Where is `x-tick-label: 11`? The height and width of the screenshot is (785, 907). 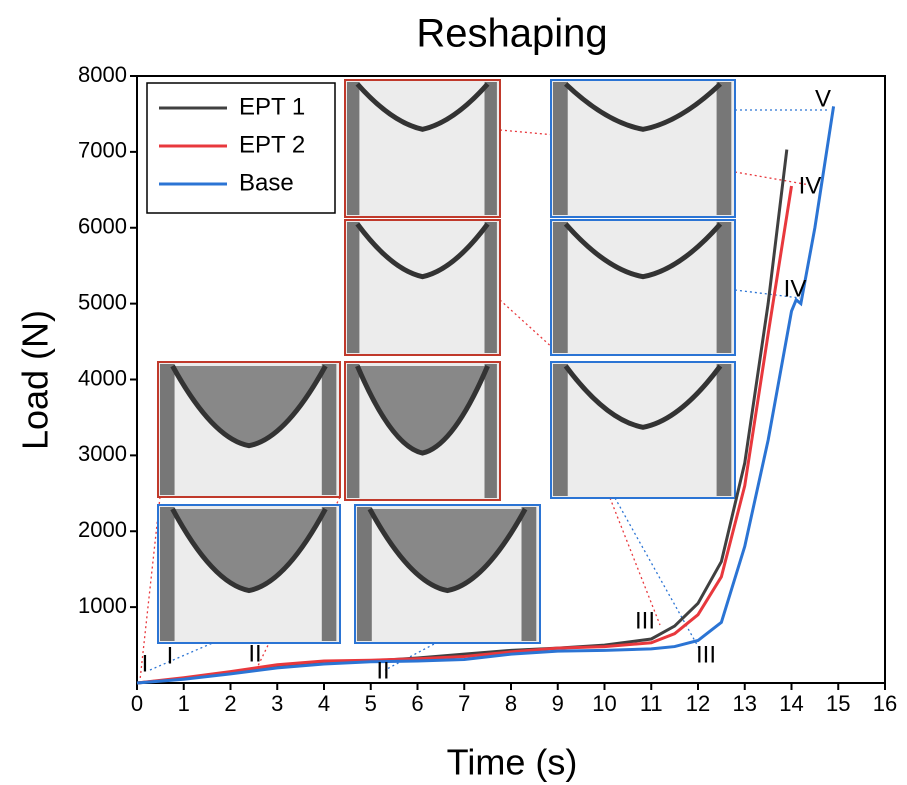 x-tick-label: 11 is located at coordinates (651, 703).